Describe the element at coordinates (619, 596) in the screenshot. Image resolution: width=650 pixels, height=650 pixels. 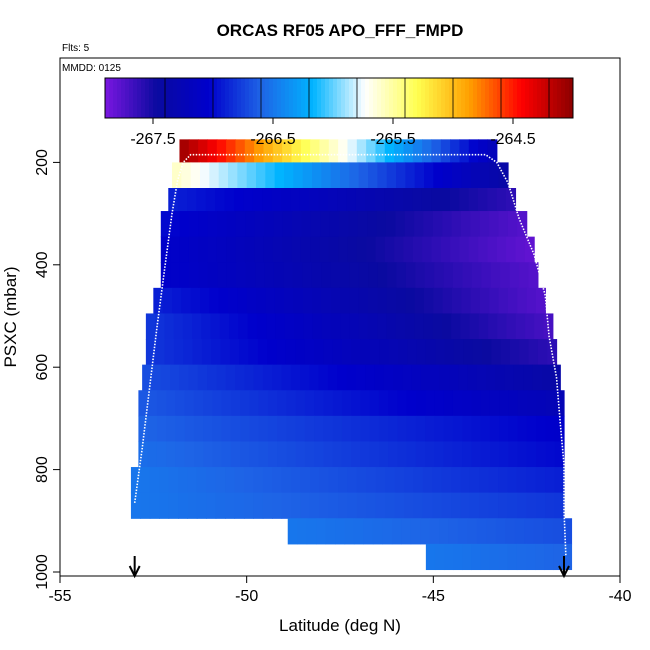
I see `x-tick-label: -40` at that location.